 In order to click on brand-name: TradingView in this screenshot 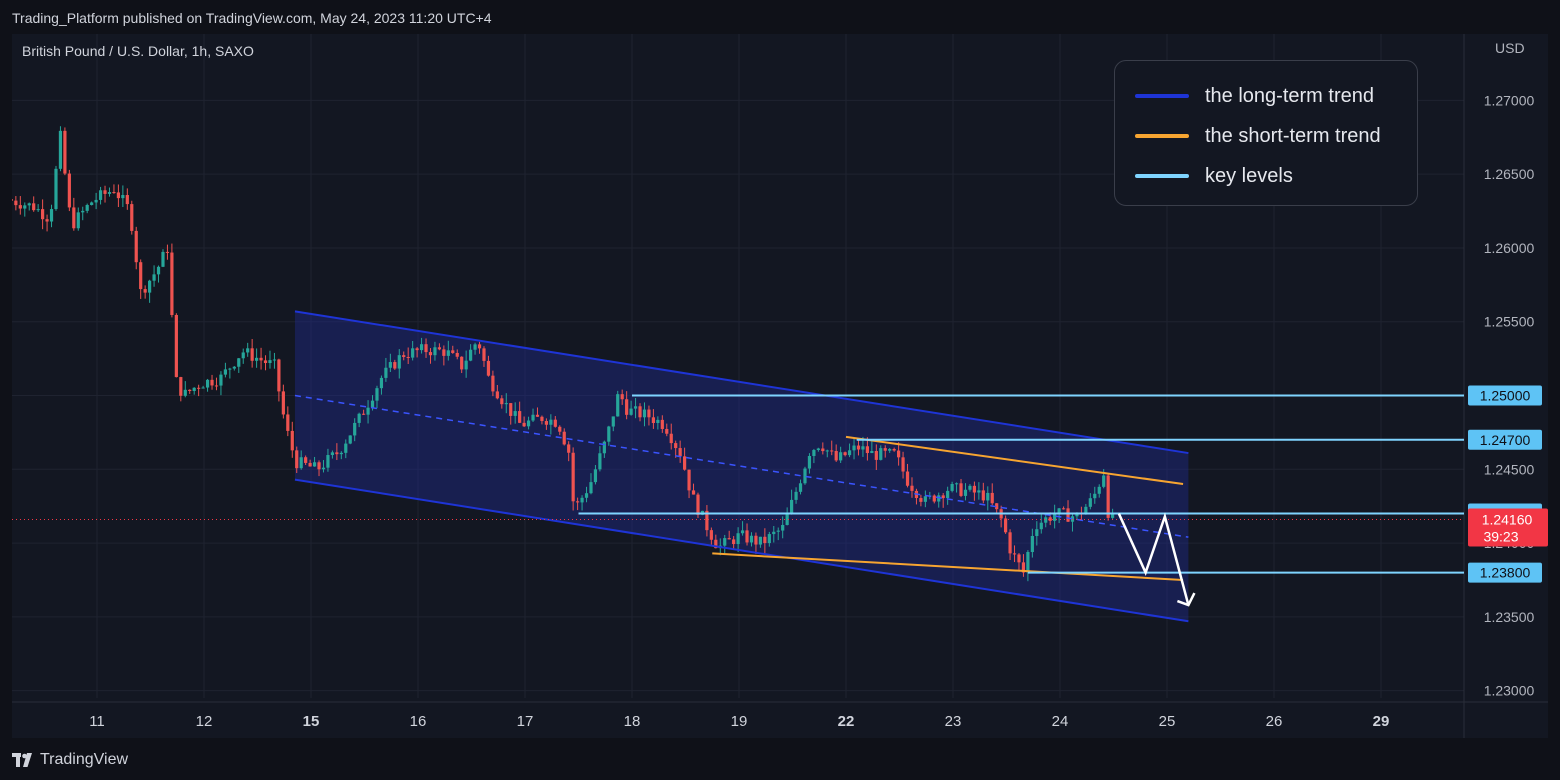, I will do `click(84, 759)`.